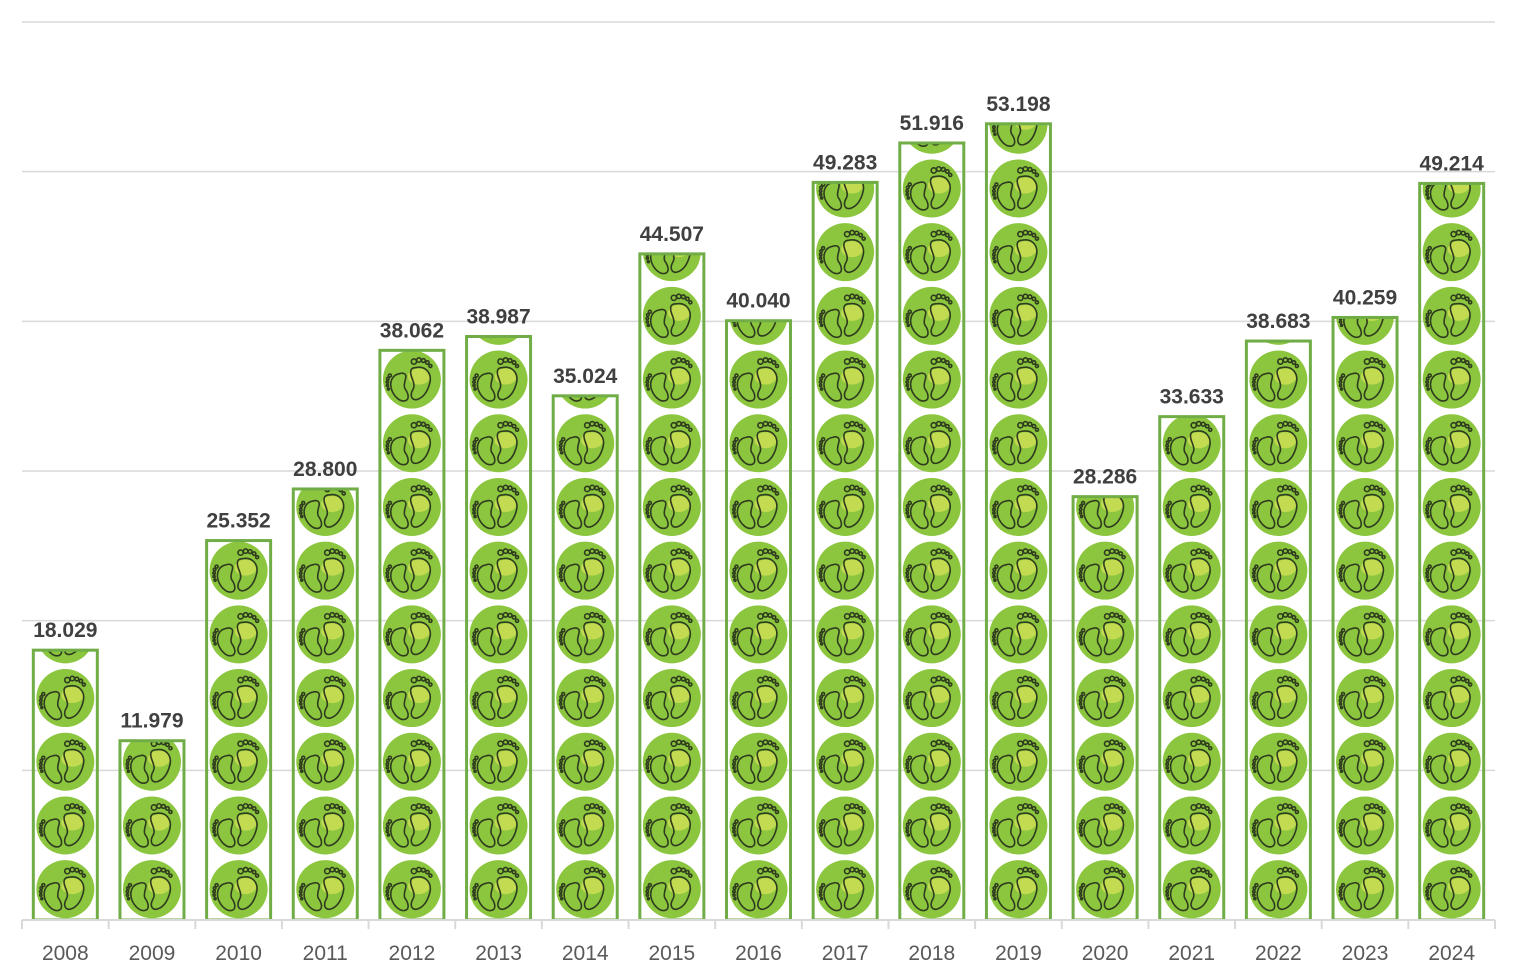 Image resolution: width=1518 pixels, height=980 pixels. What do you see at coordinates (1365, 953) in the screenshot?
I see `tick-label-2023: 2023` at bounding box center [1365, 953].